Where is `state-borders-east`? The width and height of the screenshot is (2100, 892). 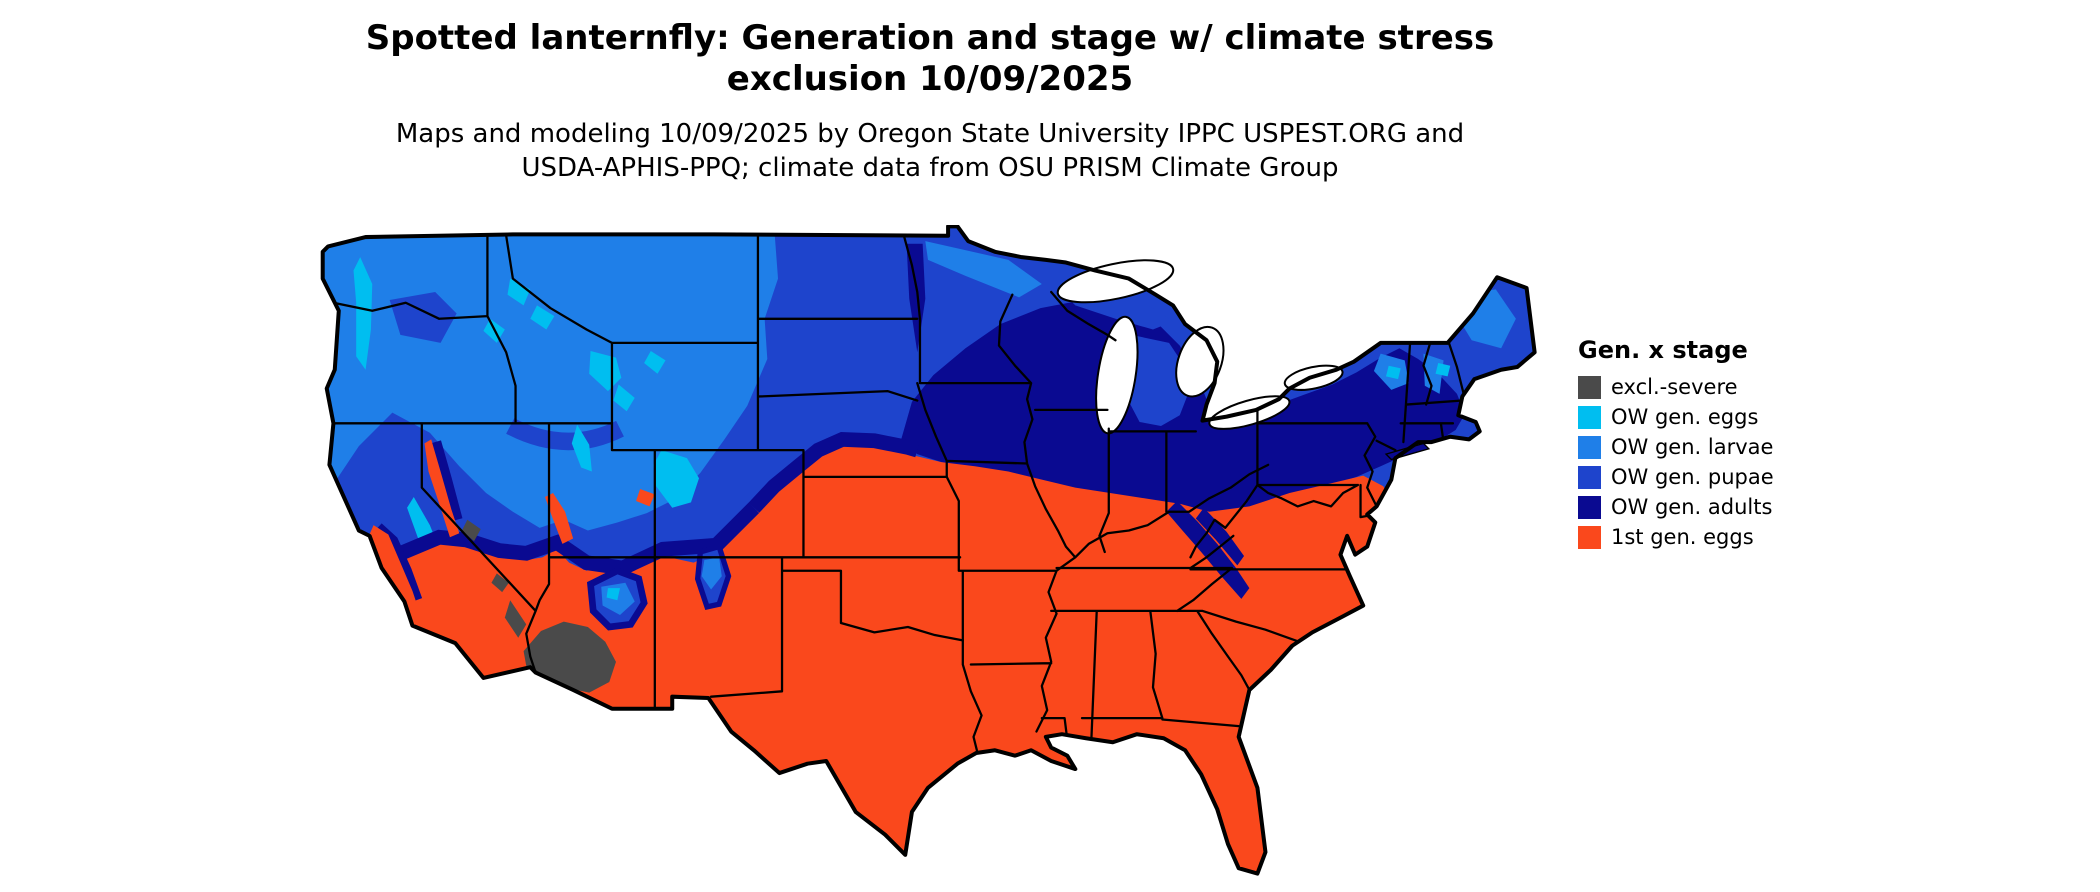 state-borders-east is located at coordinates (1252, 541).